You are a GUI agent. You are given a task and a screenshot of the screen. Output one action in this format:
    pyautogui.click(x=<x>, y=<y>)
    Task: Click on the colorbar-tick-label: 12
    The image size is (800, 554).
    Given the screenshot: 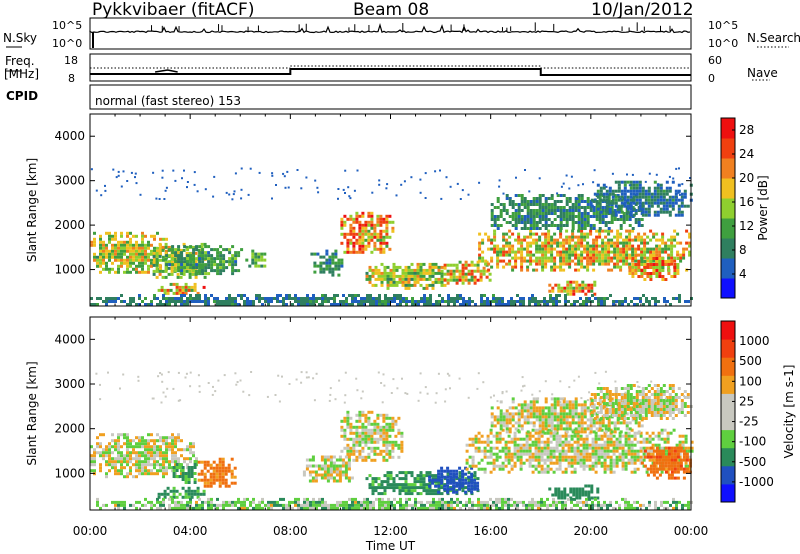 What is the action you would take?
    pyautogui.click(x=746, y=226)
    